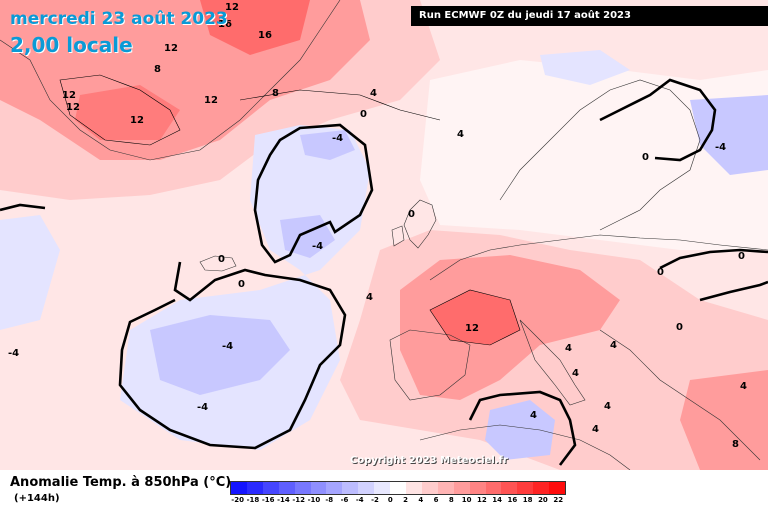  I want to click on zero-contour-northeast, so click(658, 120).